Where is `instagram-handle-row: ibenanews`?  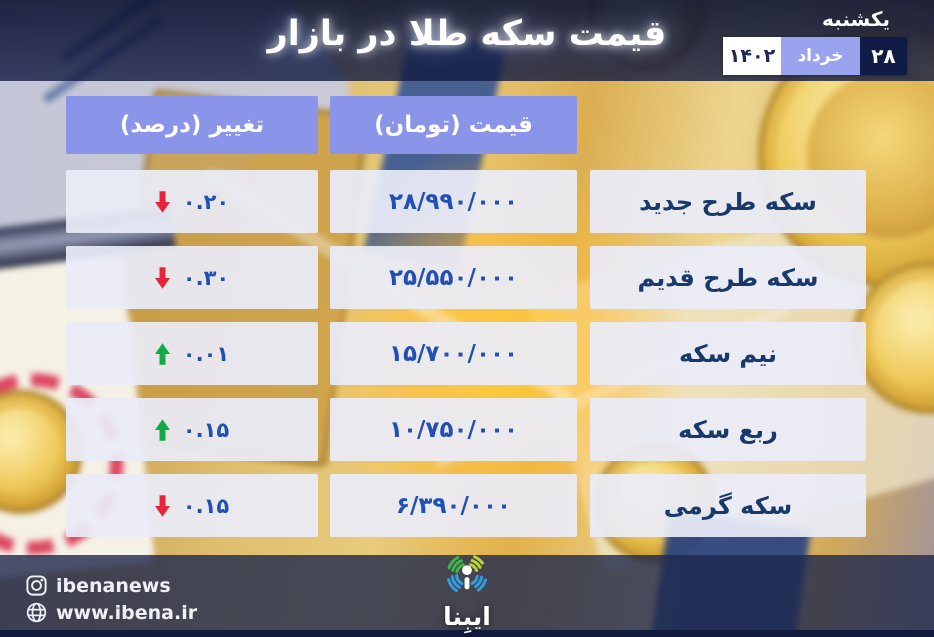 instagram-handle-row: ibenanews is located at coordinates (98, 585).